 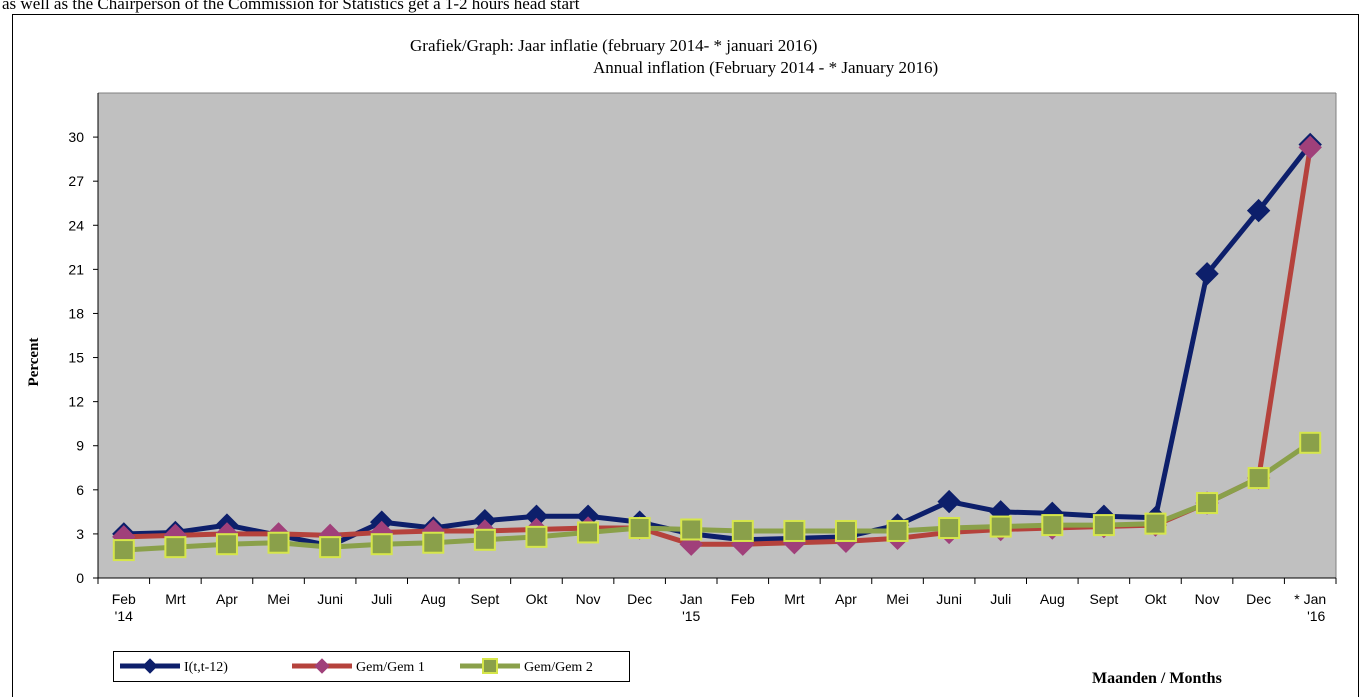 I want to click on y-tick-label: 21, so click(x=76, y=269).